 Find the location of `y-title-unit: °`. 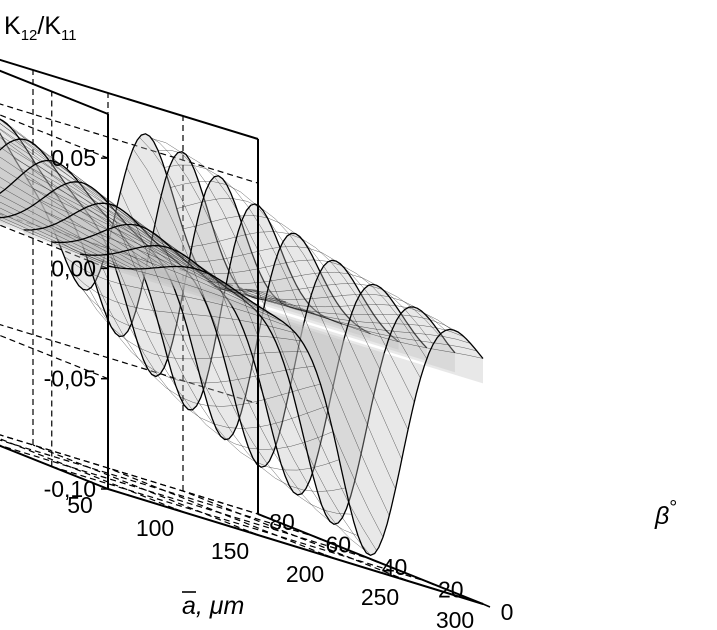

y-title-unit: ° is located at coordinates (673, 508).